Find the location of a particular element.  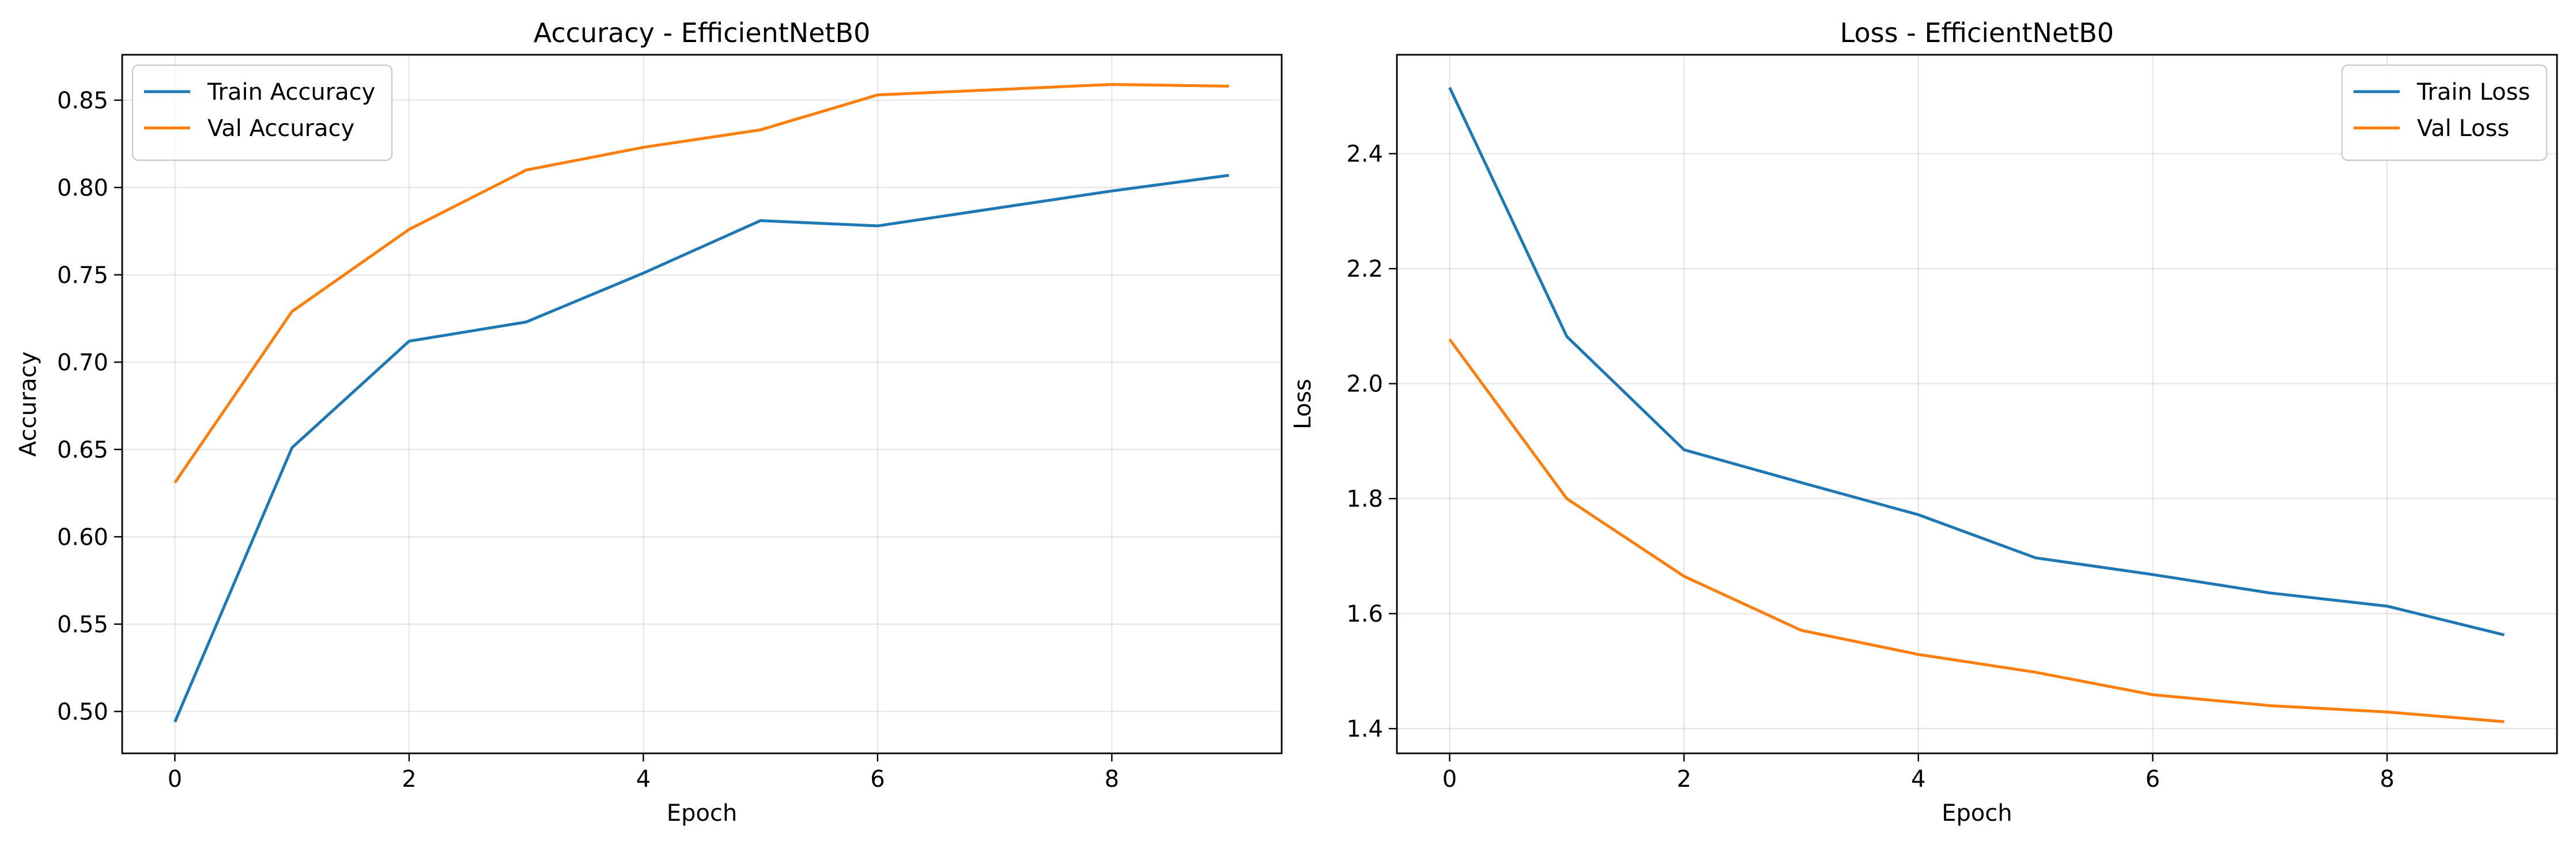

y-tick-label: 1.6 is located at coordinates (1364, 615).